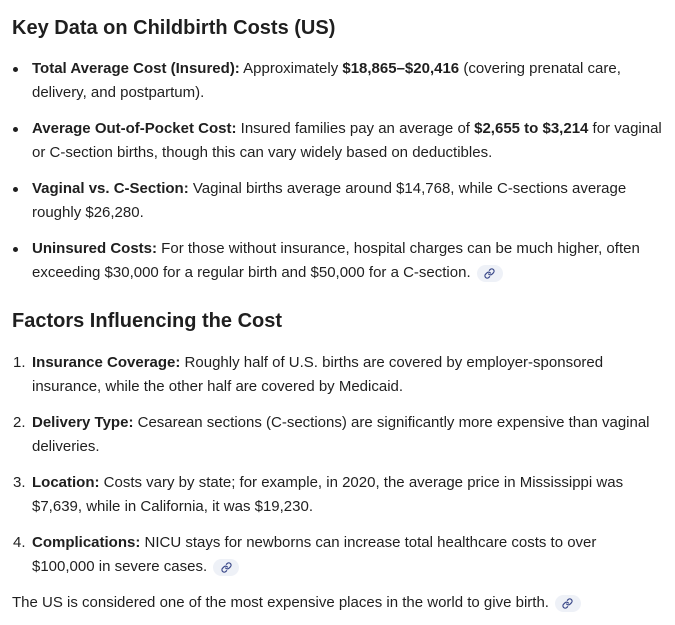 This screenshot has height=625, width=675. Describe the element at coordinates (531, 128) in the screenshot. I see `item-highlight: $2,655 to $3,214` at that location.